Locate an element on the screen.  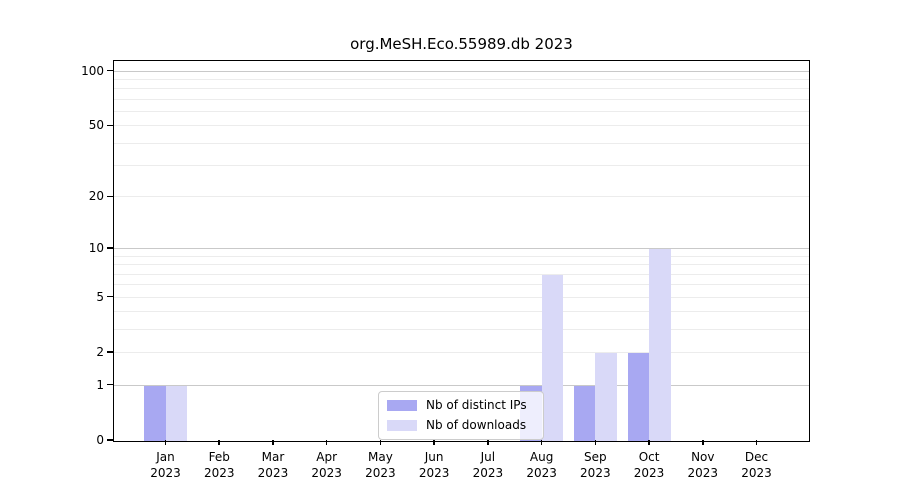
x-tick-label: Jun 2023 is located at coordinates (434, 465).